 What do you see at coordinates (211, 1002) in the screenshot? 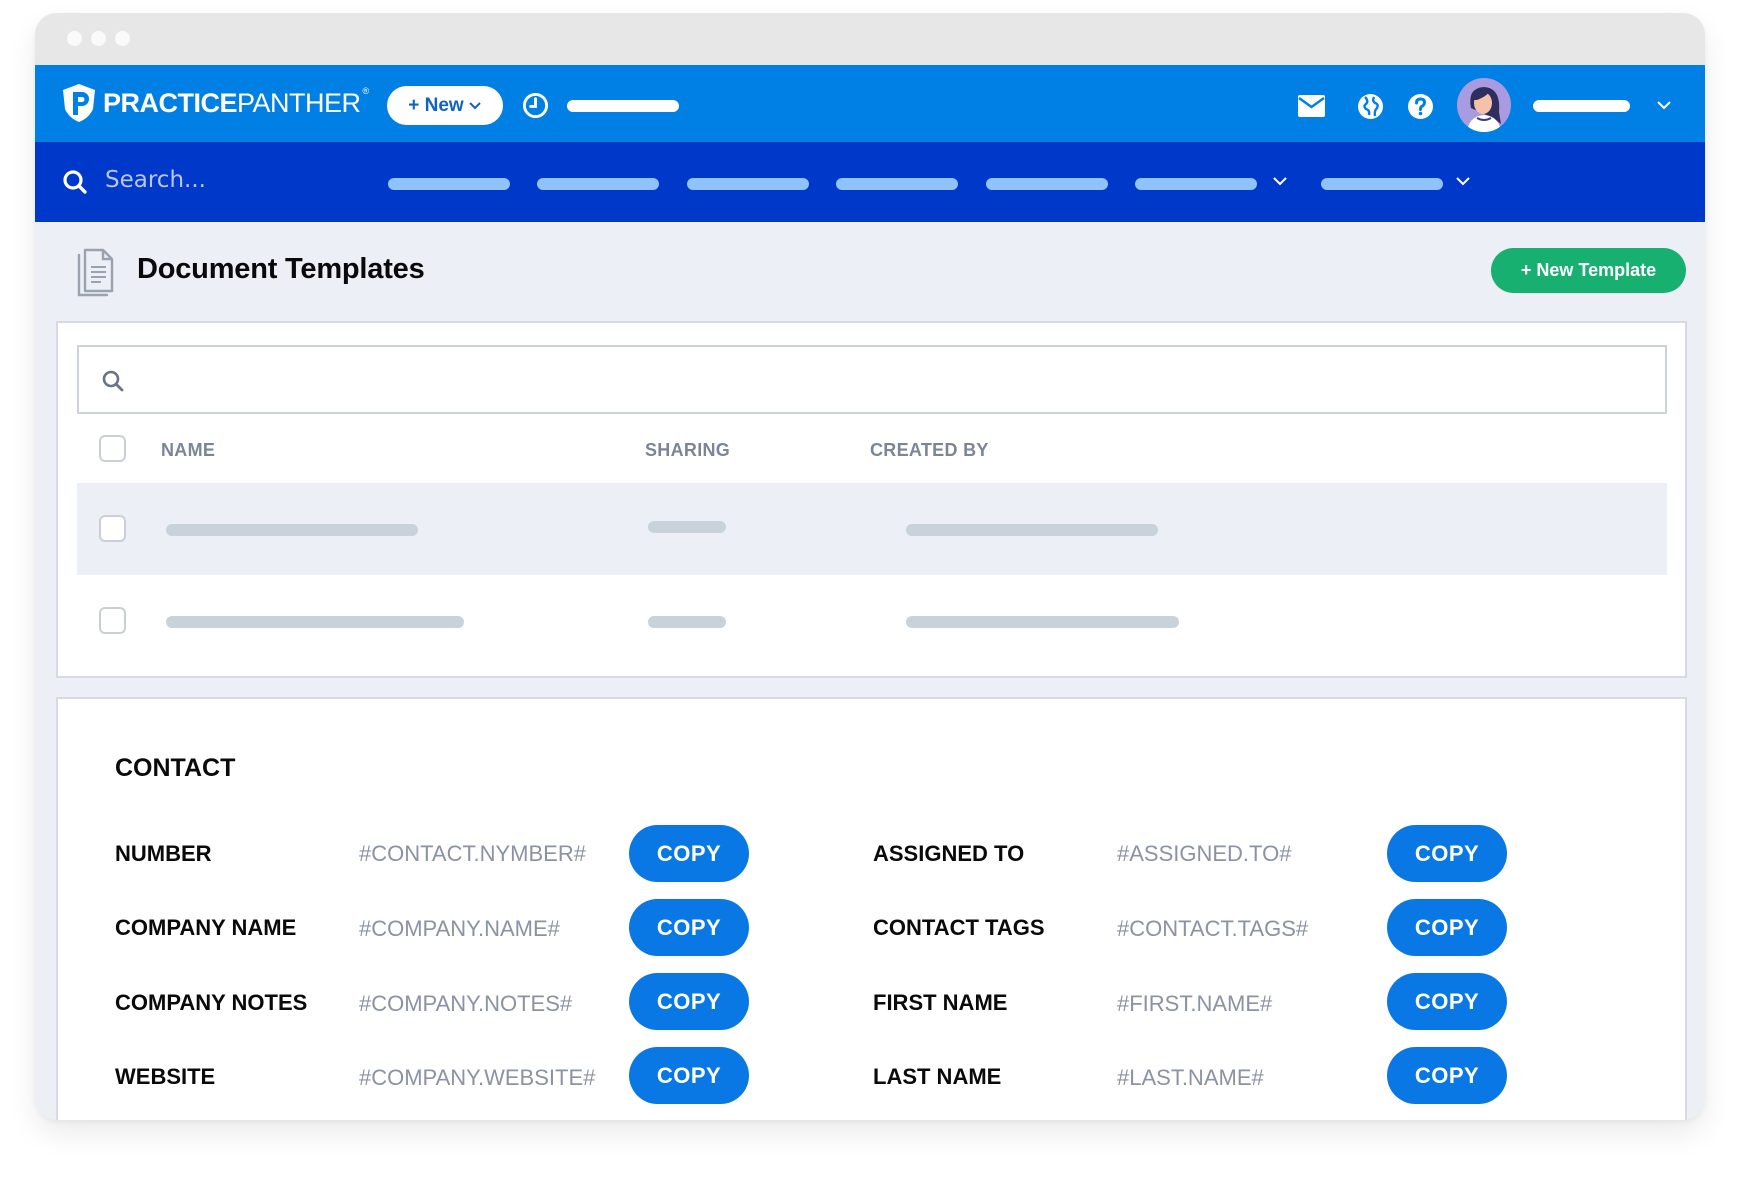
I see `field-label: COMPANY NOTES` at bounding box center [211, 1002].